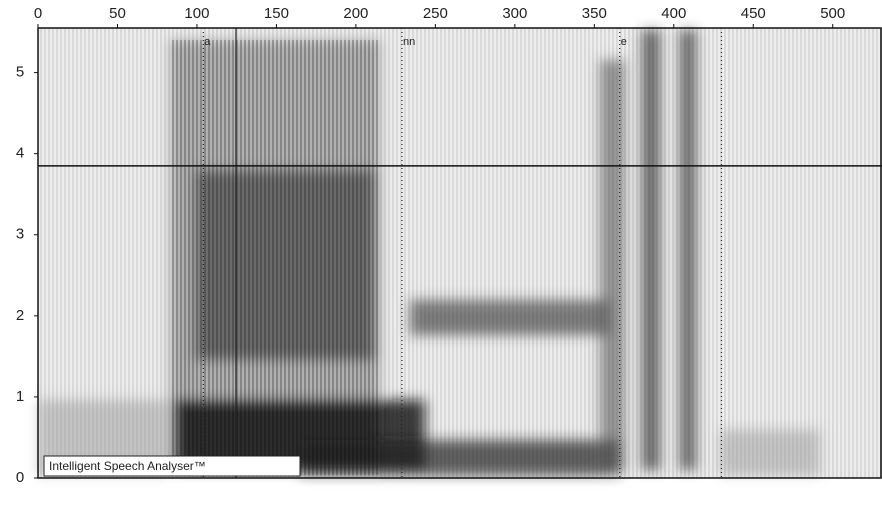 This screenshot has height=521, width=882. What do you see at coordinates (20, 315) in the screenshot?
I see `y-tick-label: 2` at bounding box center [20, 315].